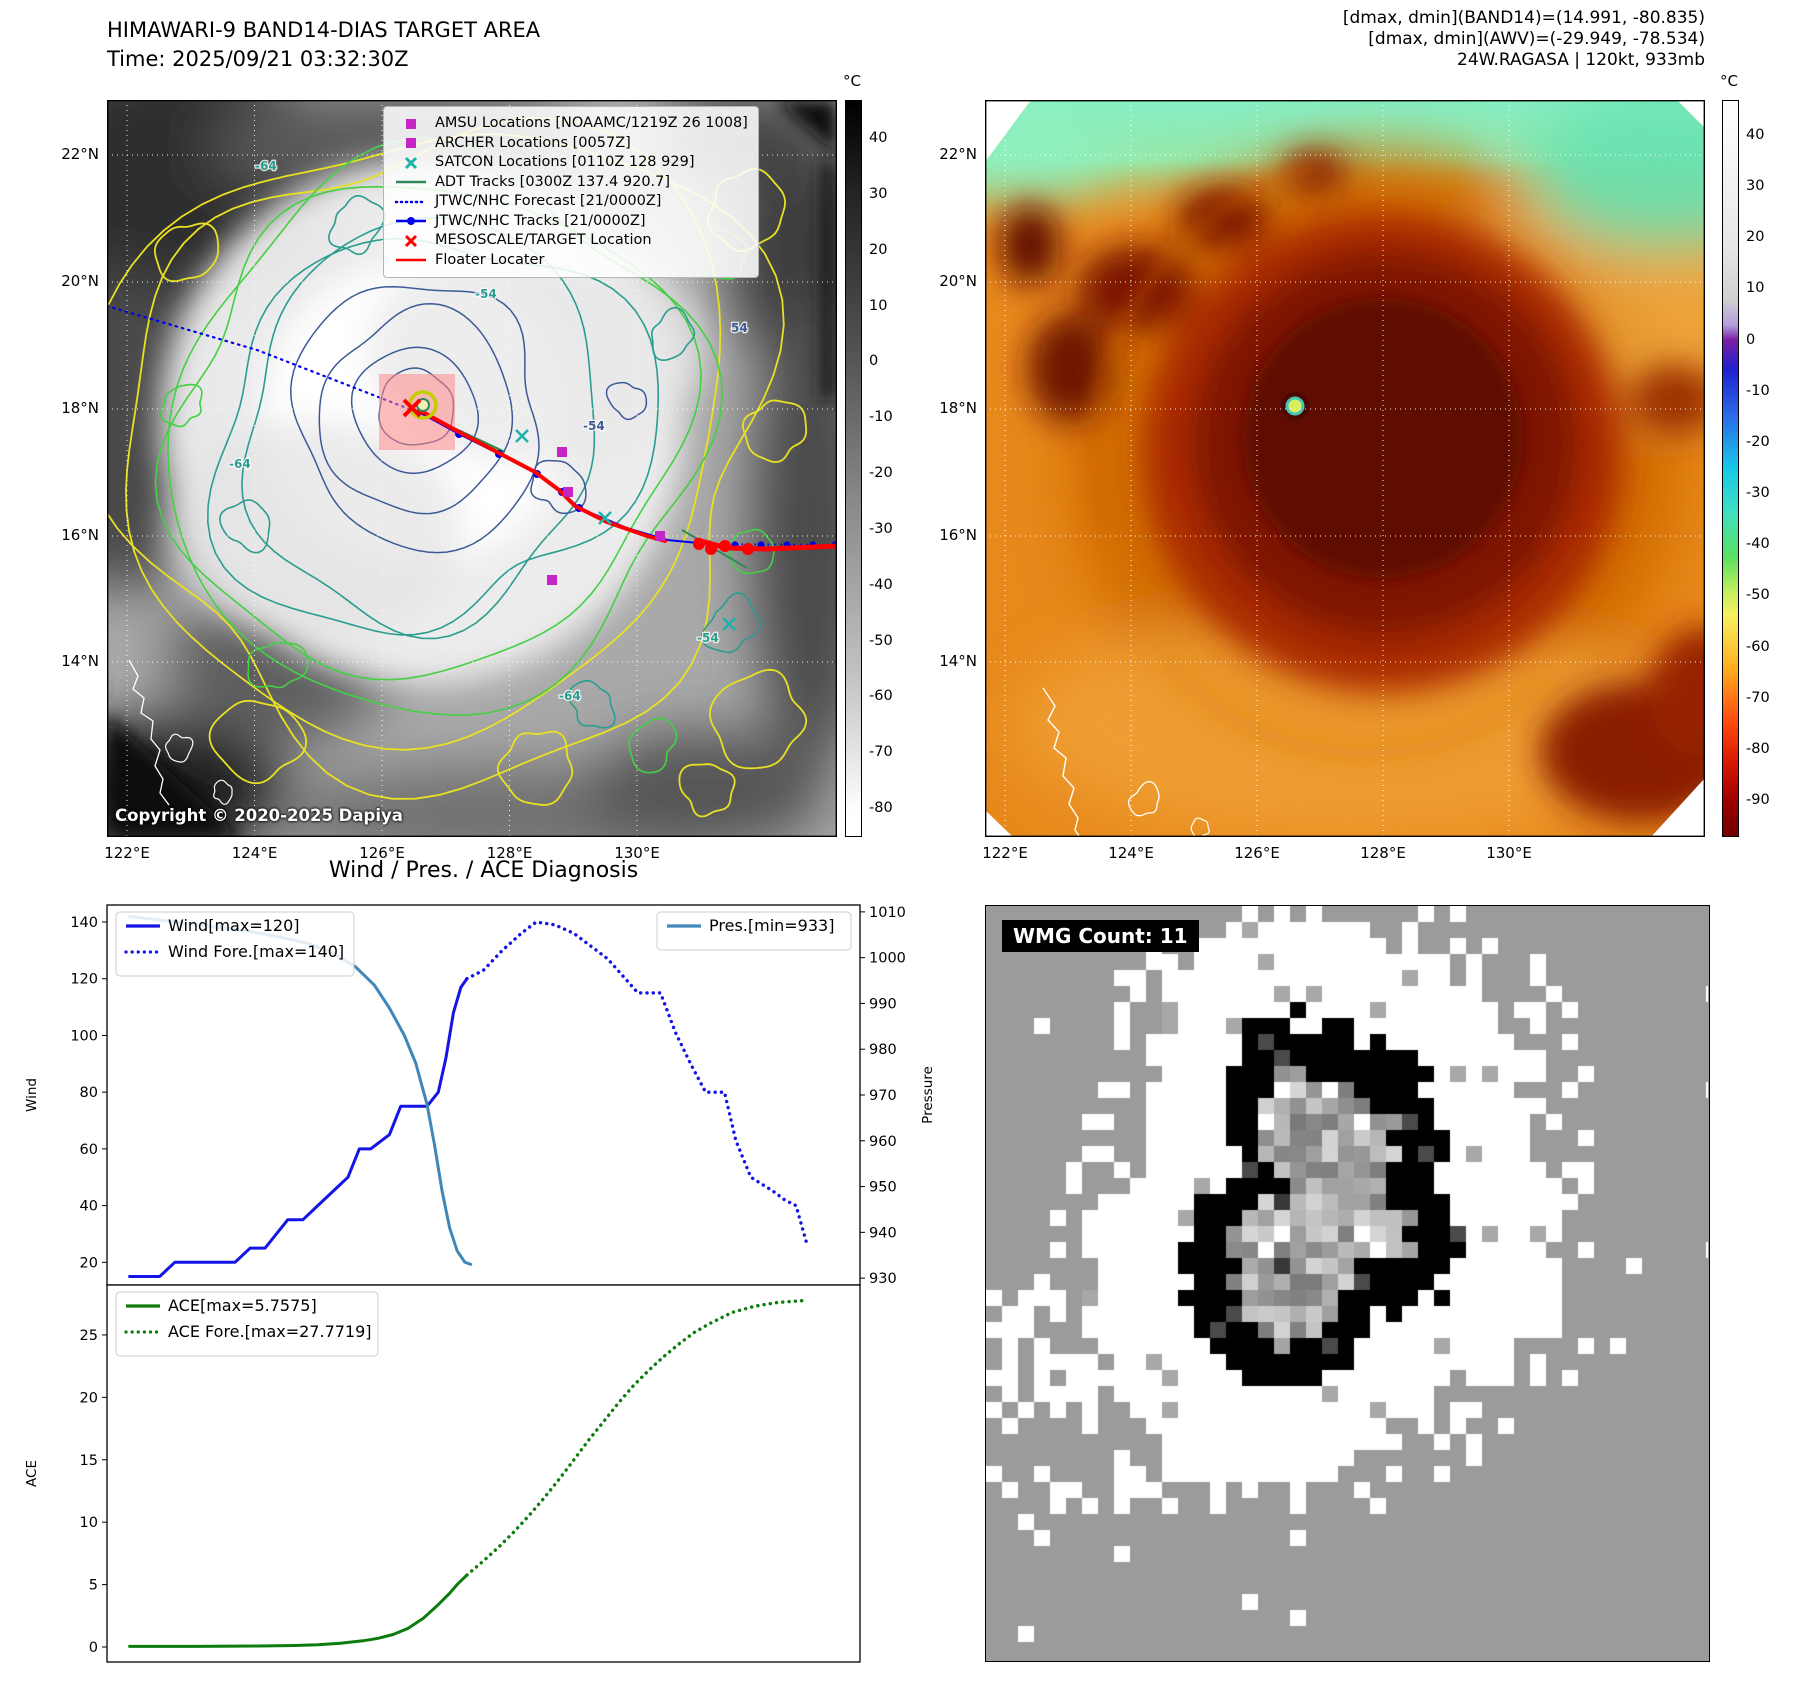  I want to click on ir-lat-tick-label: 22°N, so click(958, 154).